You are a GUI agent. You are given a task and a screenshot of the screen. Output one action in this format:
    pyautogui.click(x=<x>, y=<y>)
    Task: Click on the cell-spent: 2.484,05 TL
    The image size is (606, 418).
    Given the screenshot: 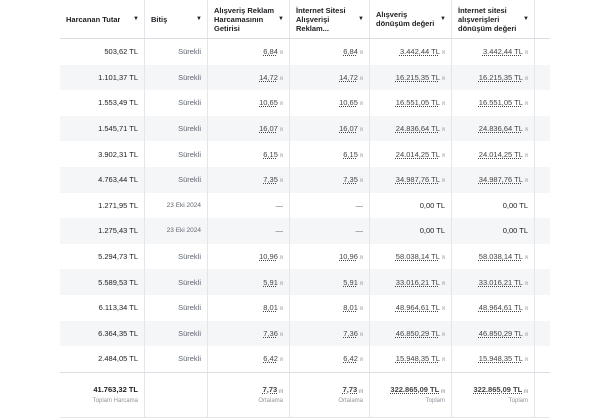 What is the action you would take?
    pyautogui.click(x=102, y=359)
    